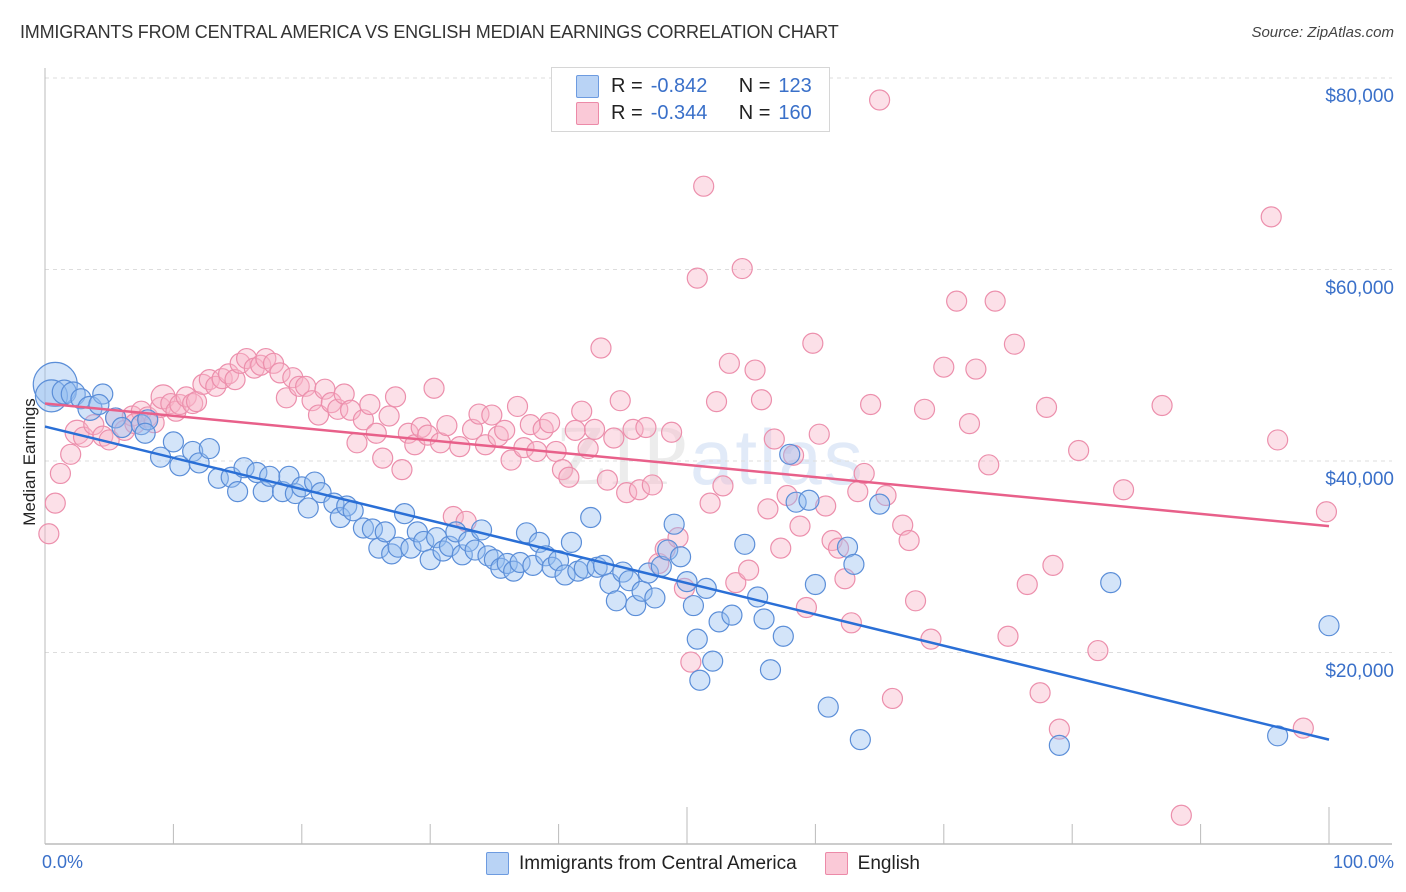 Image resolution: width=1406 pixels, height=892 pixels. I want to click on legend-row-english: R = -0.344 N = 160, so click(682, 113).